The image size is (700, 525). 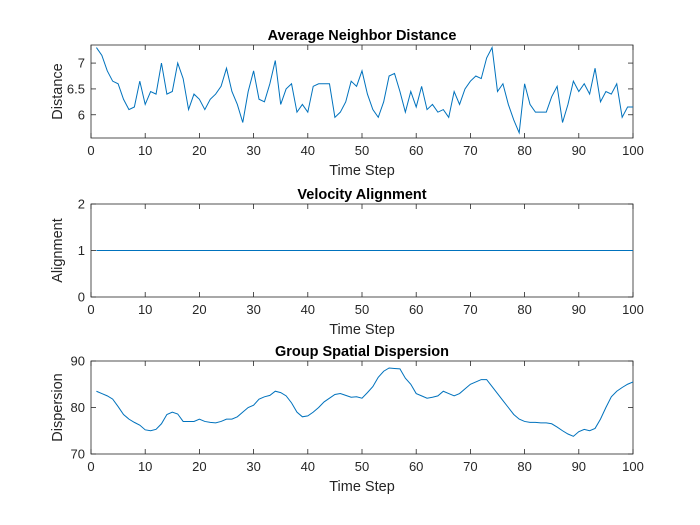 I want to click on average-neighbor-distance-xlabel: Time Step, so click(x=362, y=171).